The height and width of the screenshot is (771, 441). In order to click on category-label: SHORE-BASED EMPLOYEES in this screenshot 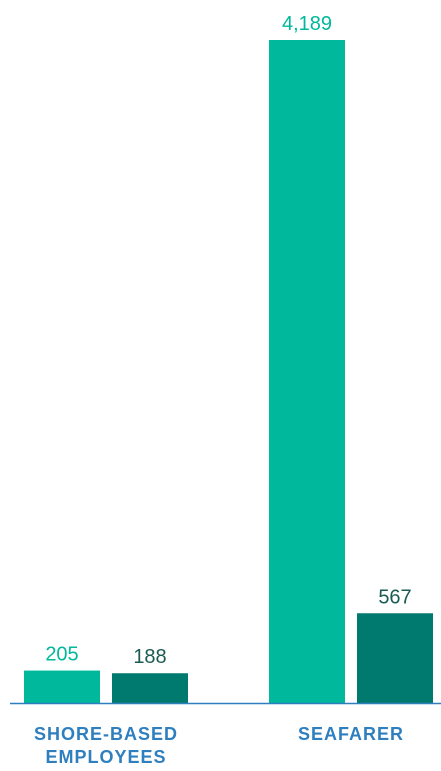, I will do `click(105, 745)`.